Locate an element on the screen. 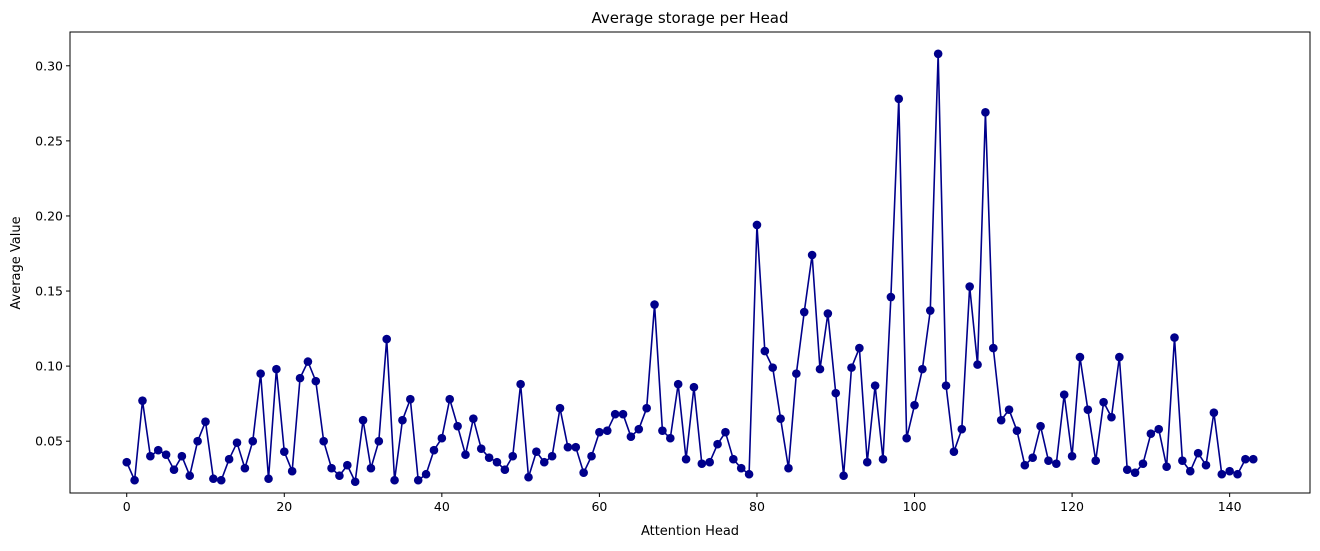  y-tick-label: 0.25 is located at coordinates (49, 140).